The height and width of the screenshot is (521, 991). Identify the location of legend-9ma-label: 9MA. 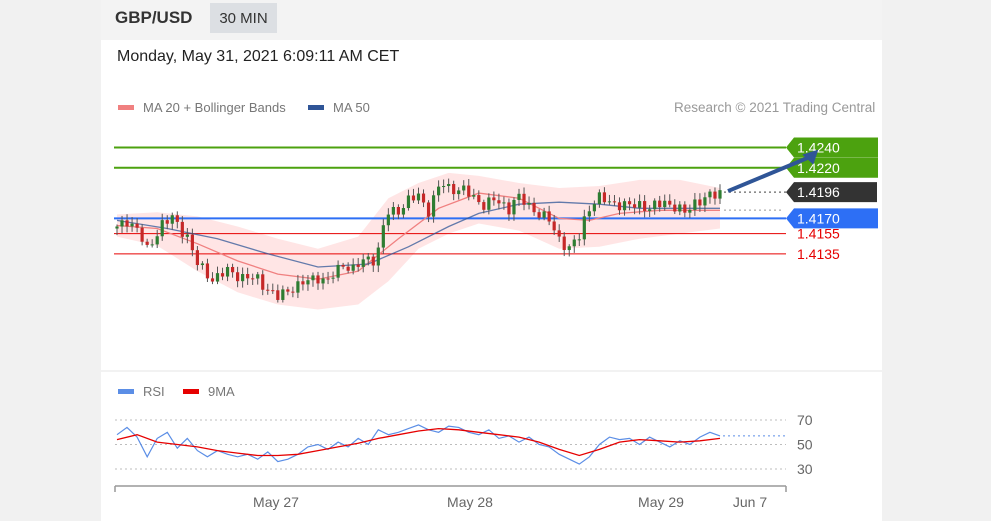
(221, 391).